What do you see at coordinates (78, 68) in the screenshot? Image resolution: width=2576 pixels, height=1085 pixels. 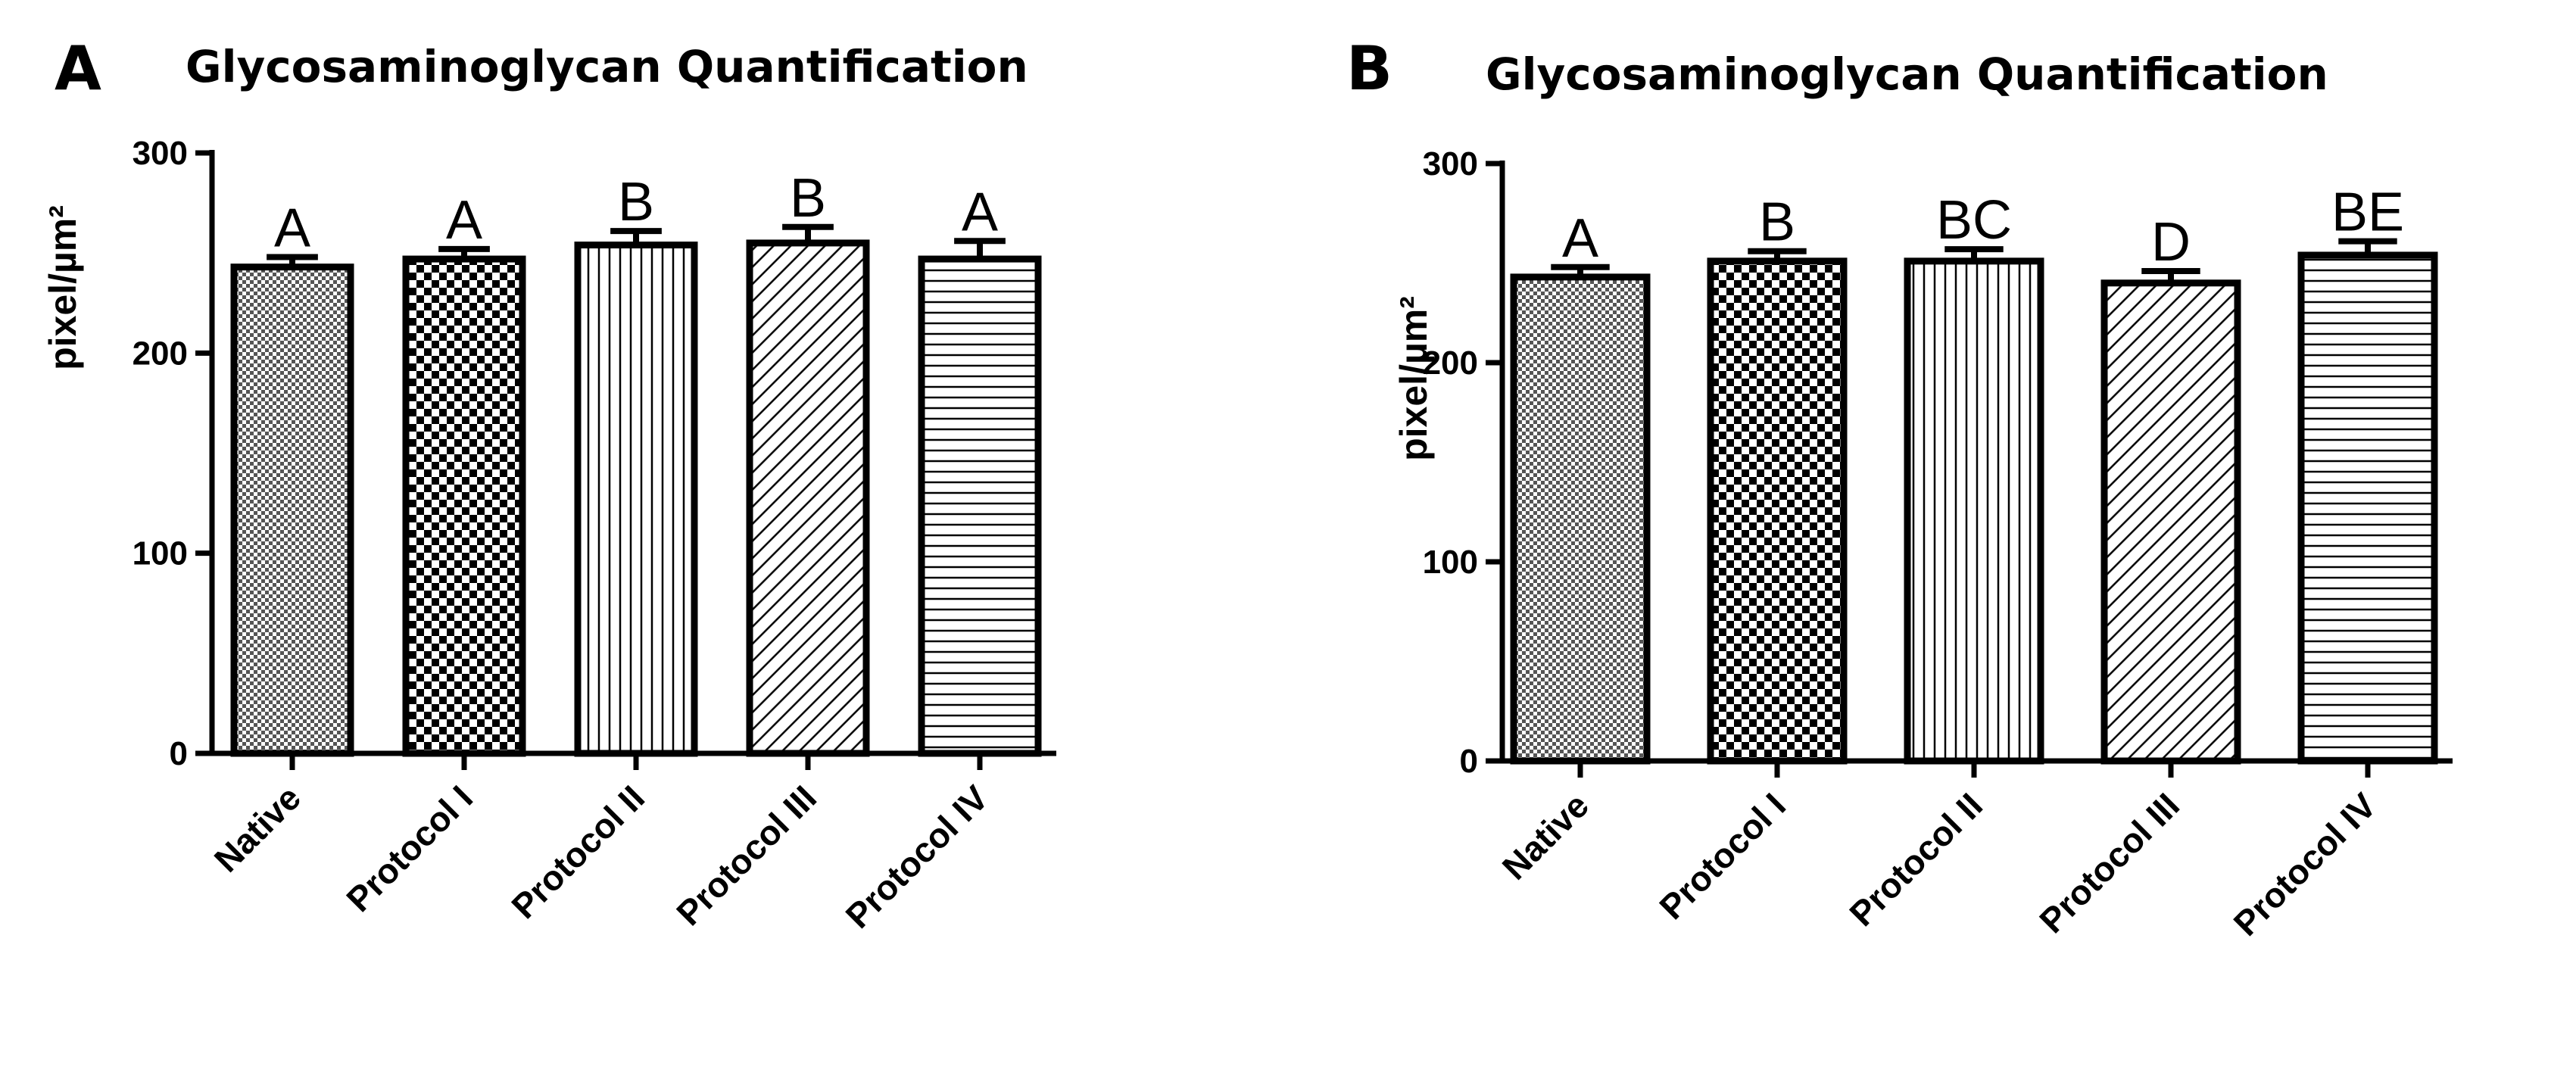 I see `panel-letter-a: A` at bounding box center [78, 68].